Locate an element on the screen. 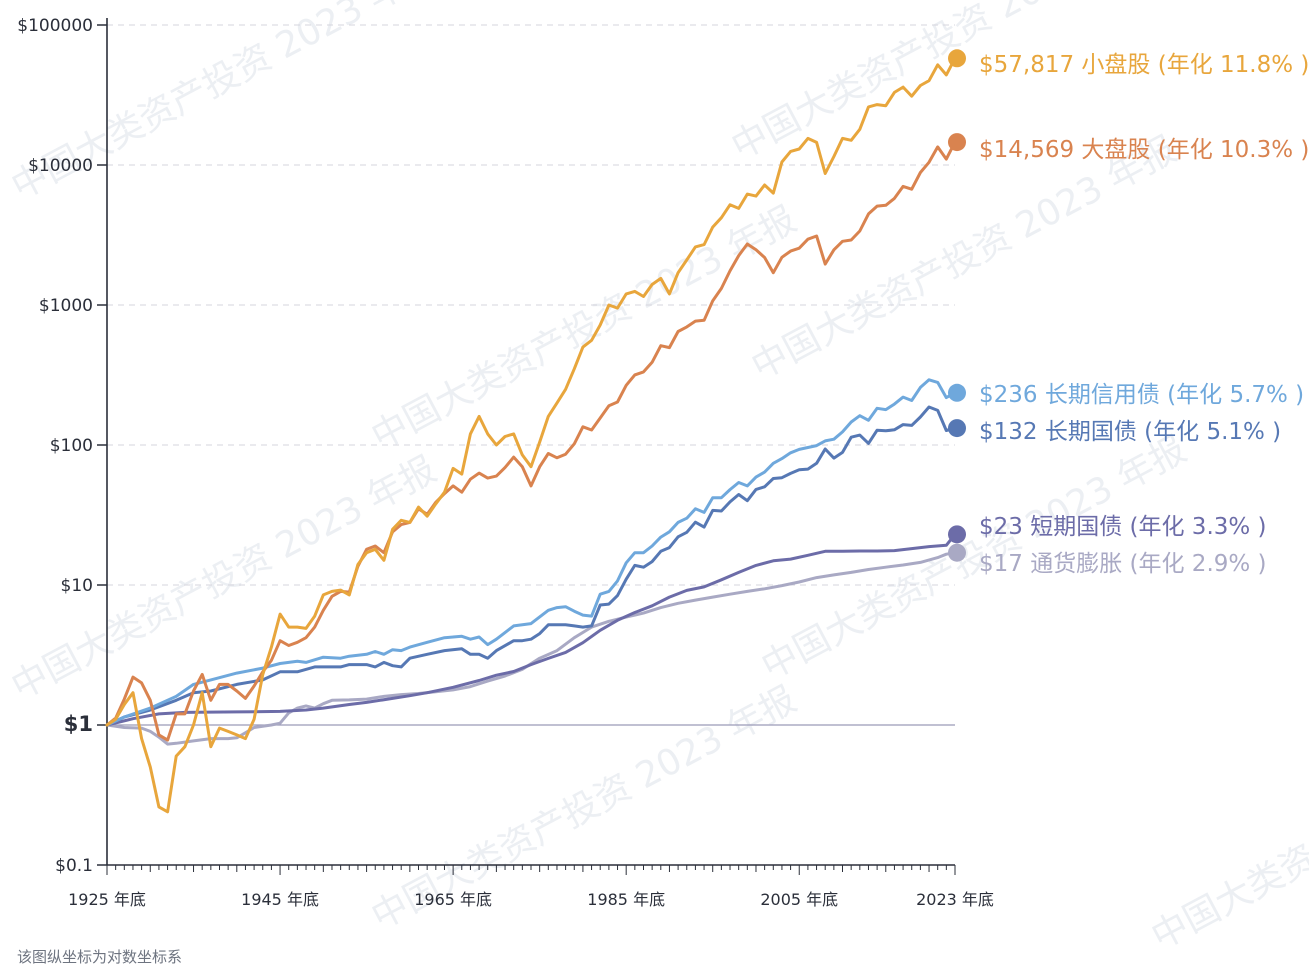 This screenshot has height=975, width=1309. y-tick-label: $0.1 is located at coordinates (74, 866).